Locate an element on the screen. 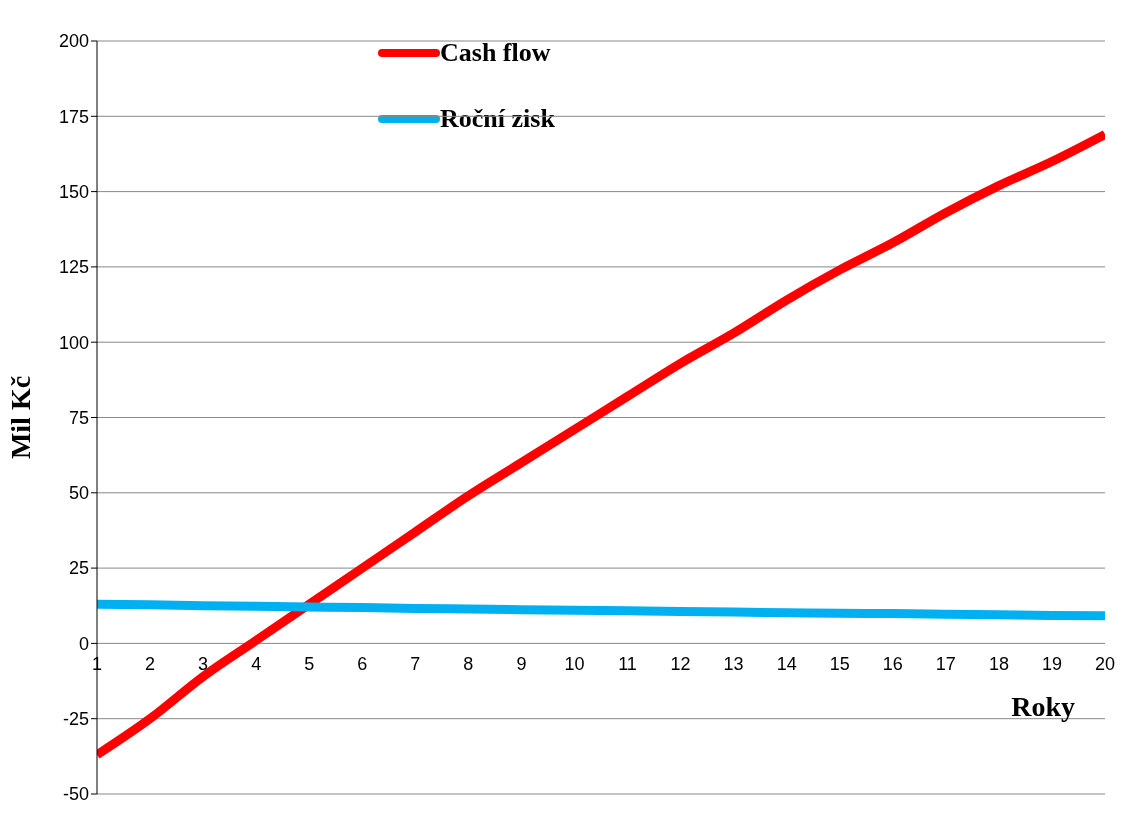 The width and height of the screenshot is (1124, 825). x-axis-title: Roky is located at coordinates (1043, 707).